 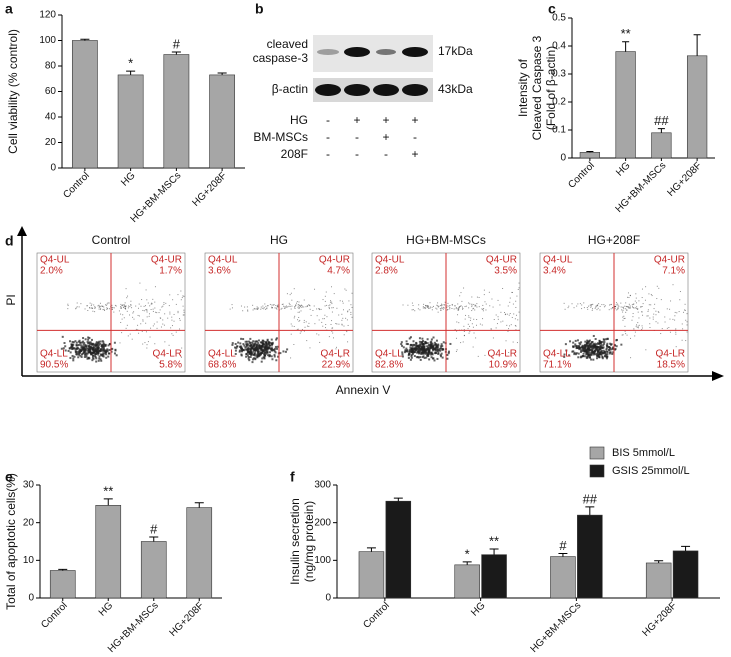 What do you see at coordinates (415, 90) in the screenshot?
I see `band` at bounding box center [415, 90].